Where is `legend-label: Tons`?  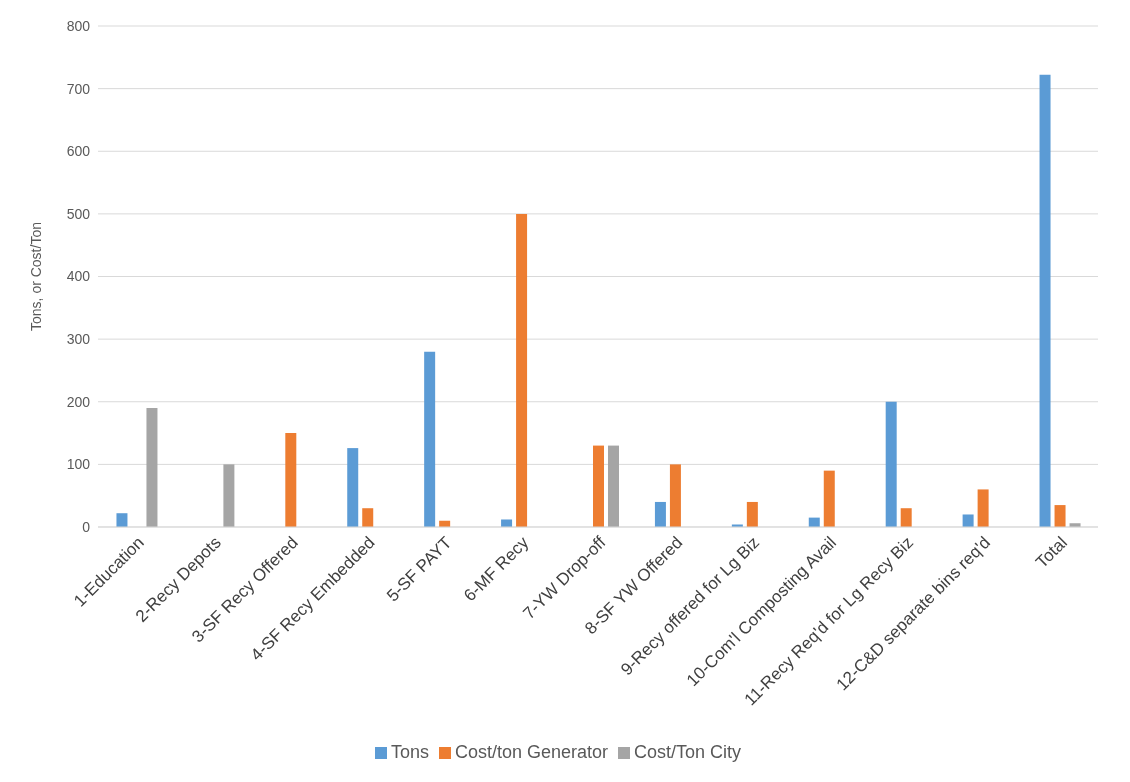
legend-label: Tons is located at coordinates (409, 752).